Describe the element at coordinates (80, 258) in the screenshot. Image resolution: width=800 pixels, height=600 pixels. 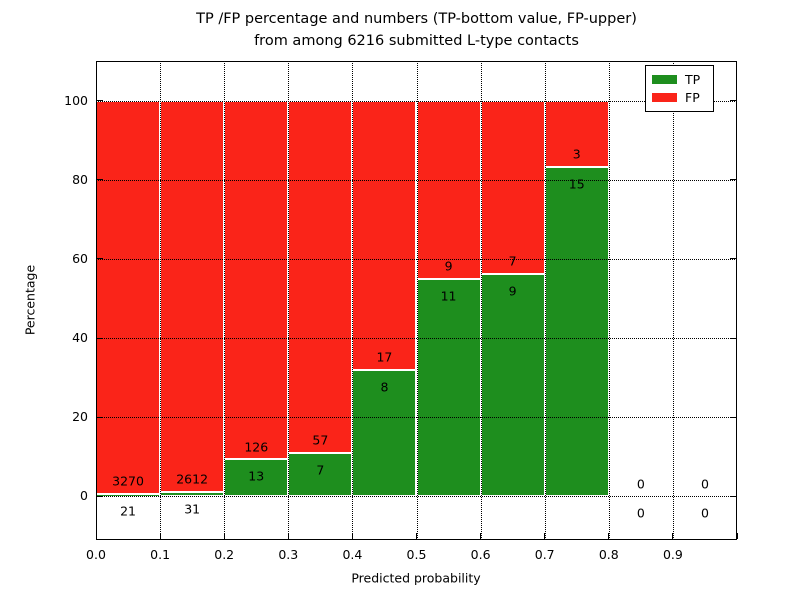
I see `y-tick-label: 60` at that location.